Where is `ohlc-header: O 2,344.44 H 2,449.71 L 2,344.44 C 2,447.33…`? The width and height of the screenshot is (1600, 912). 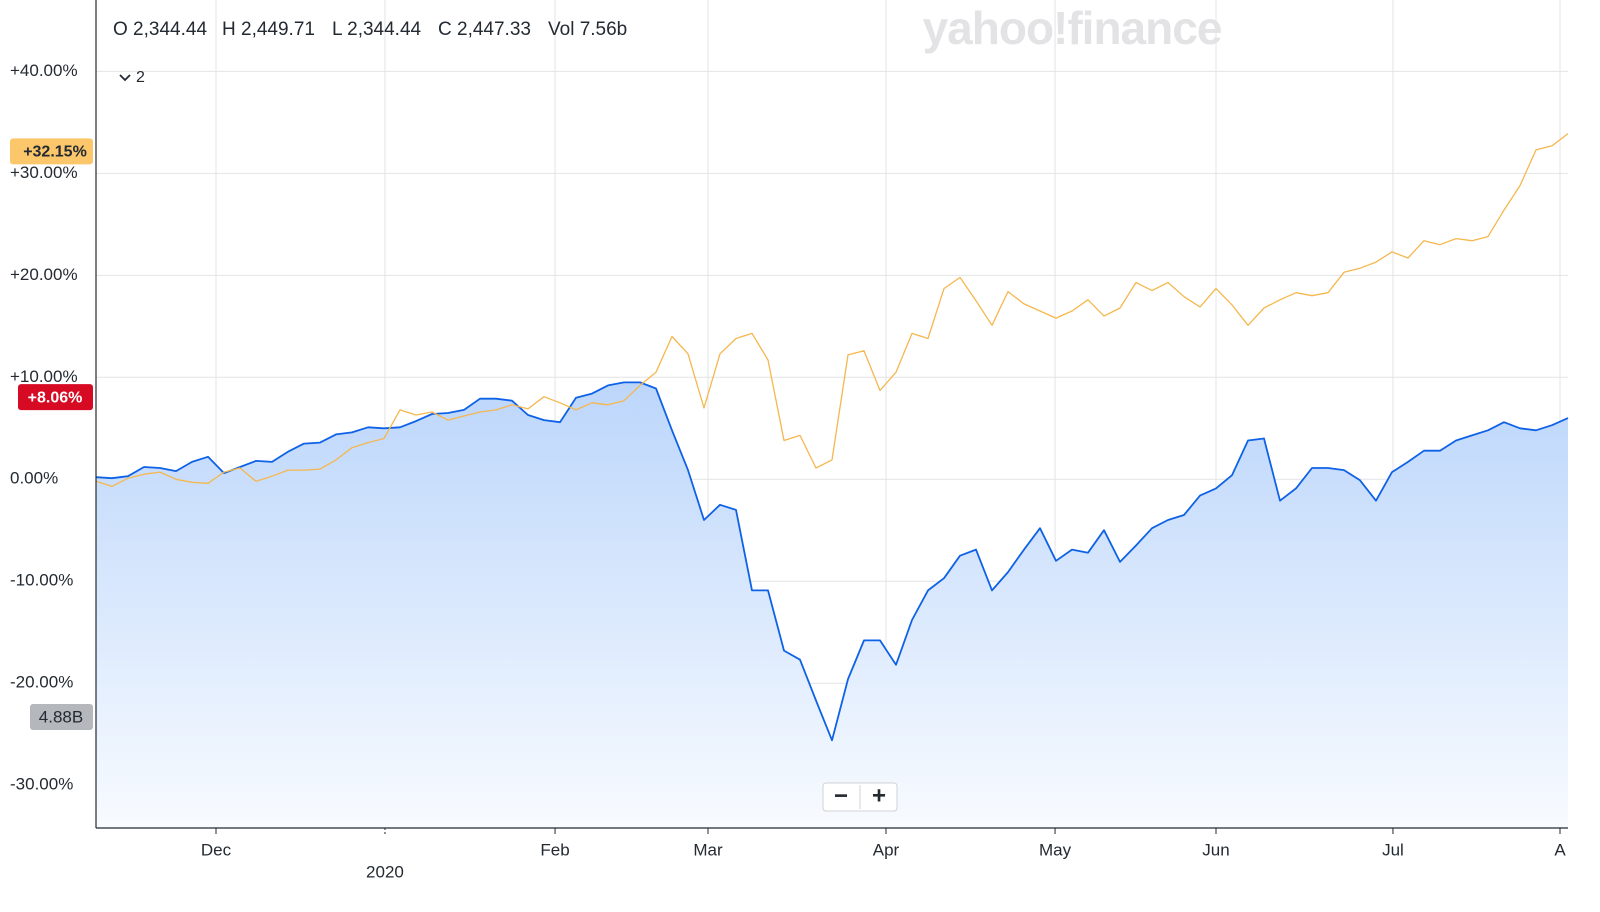 ohlc-header: O 2,344.44 H 2,449.71 L 2,344.44 C 2,447.33… is located at coordinates (370, 29).